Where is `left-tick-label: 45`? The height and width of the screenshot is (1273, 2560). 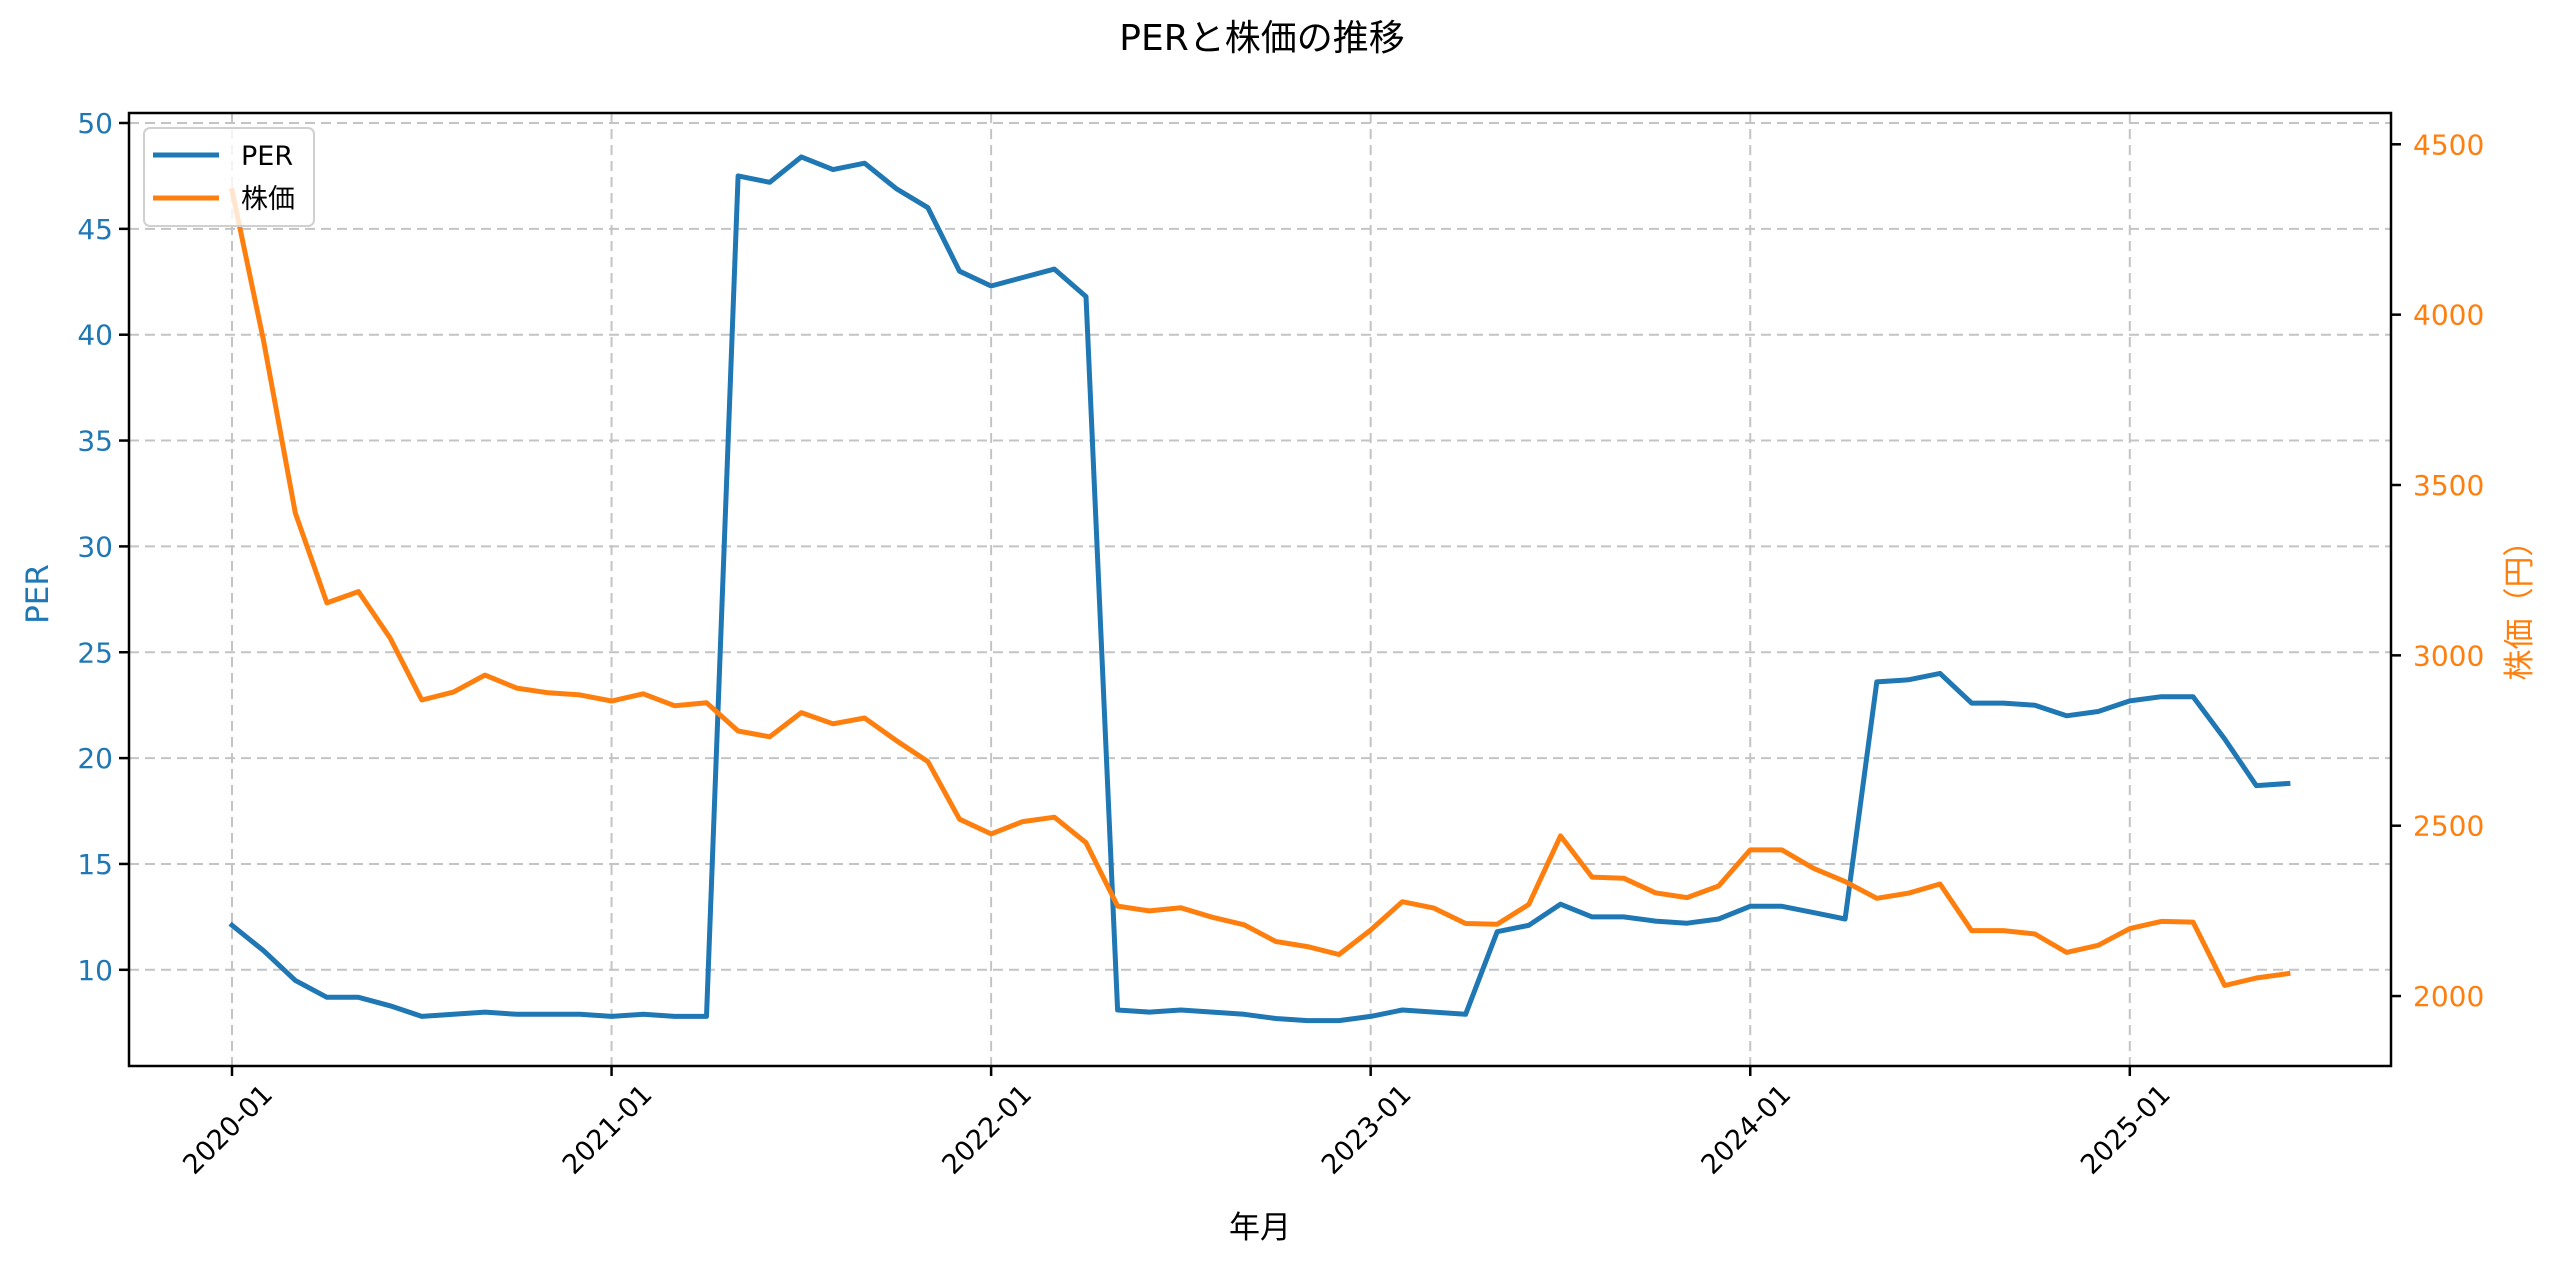
left-tick-label: 45 is located at coordinates (95, 229).